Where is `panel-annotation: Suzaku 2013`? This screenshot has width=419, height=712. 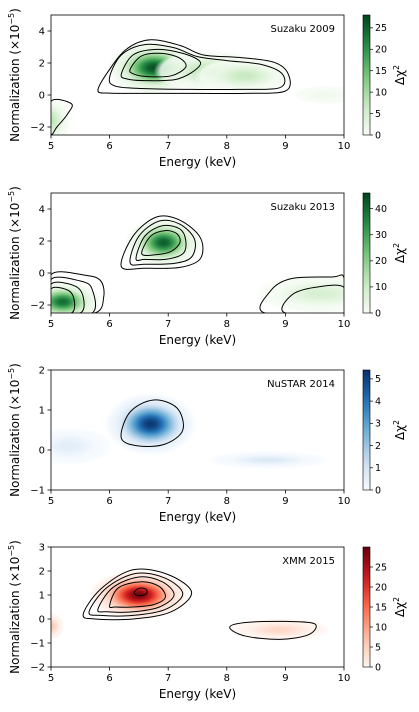
panel-annotation: Suzaku 2013 is located at coordinates (302, 207).